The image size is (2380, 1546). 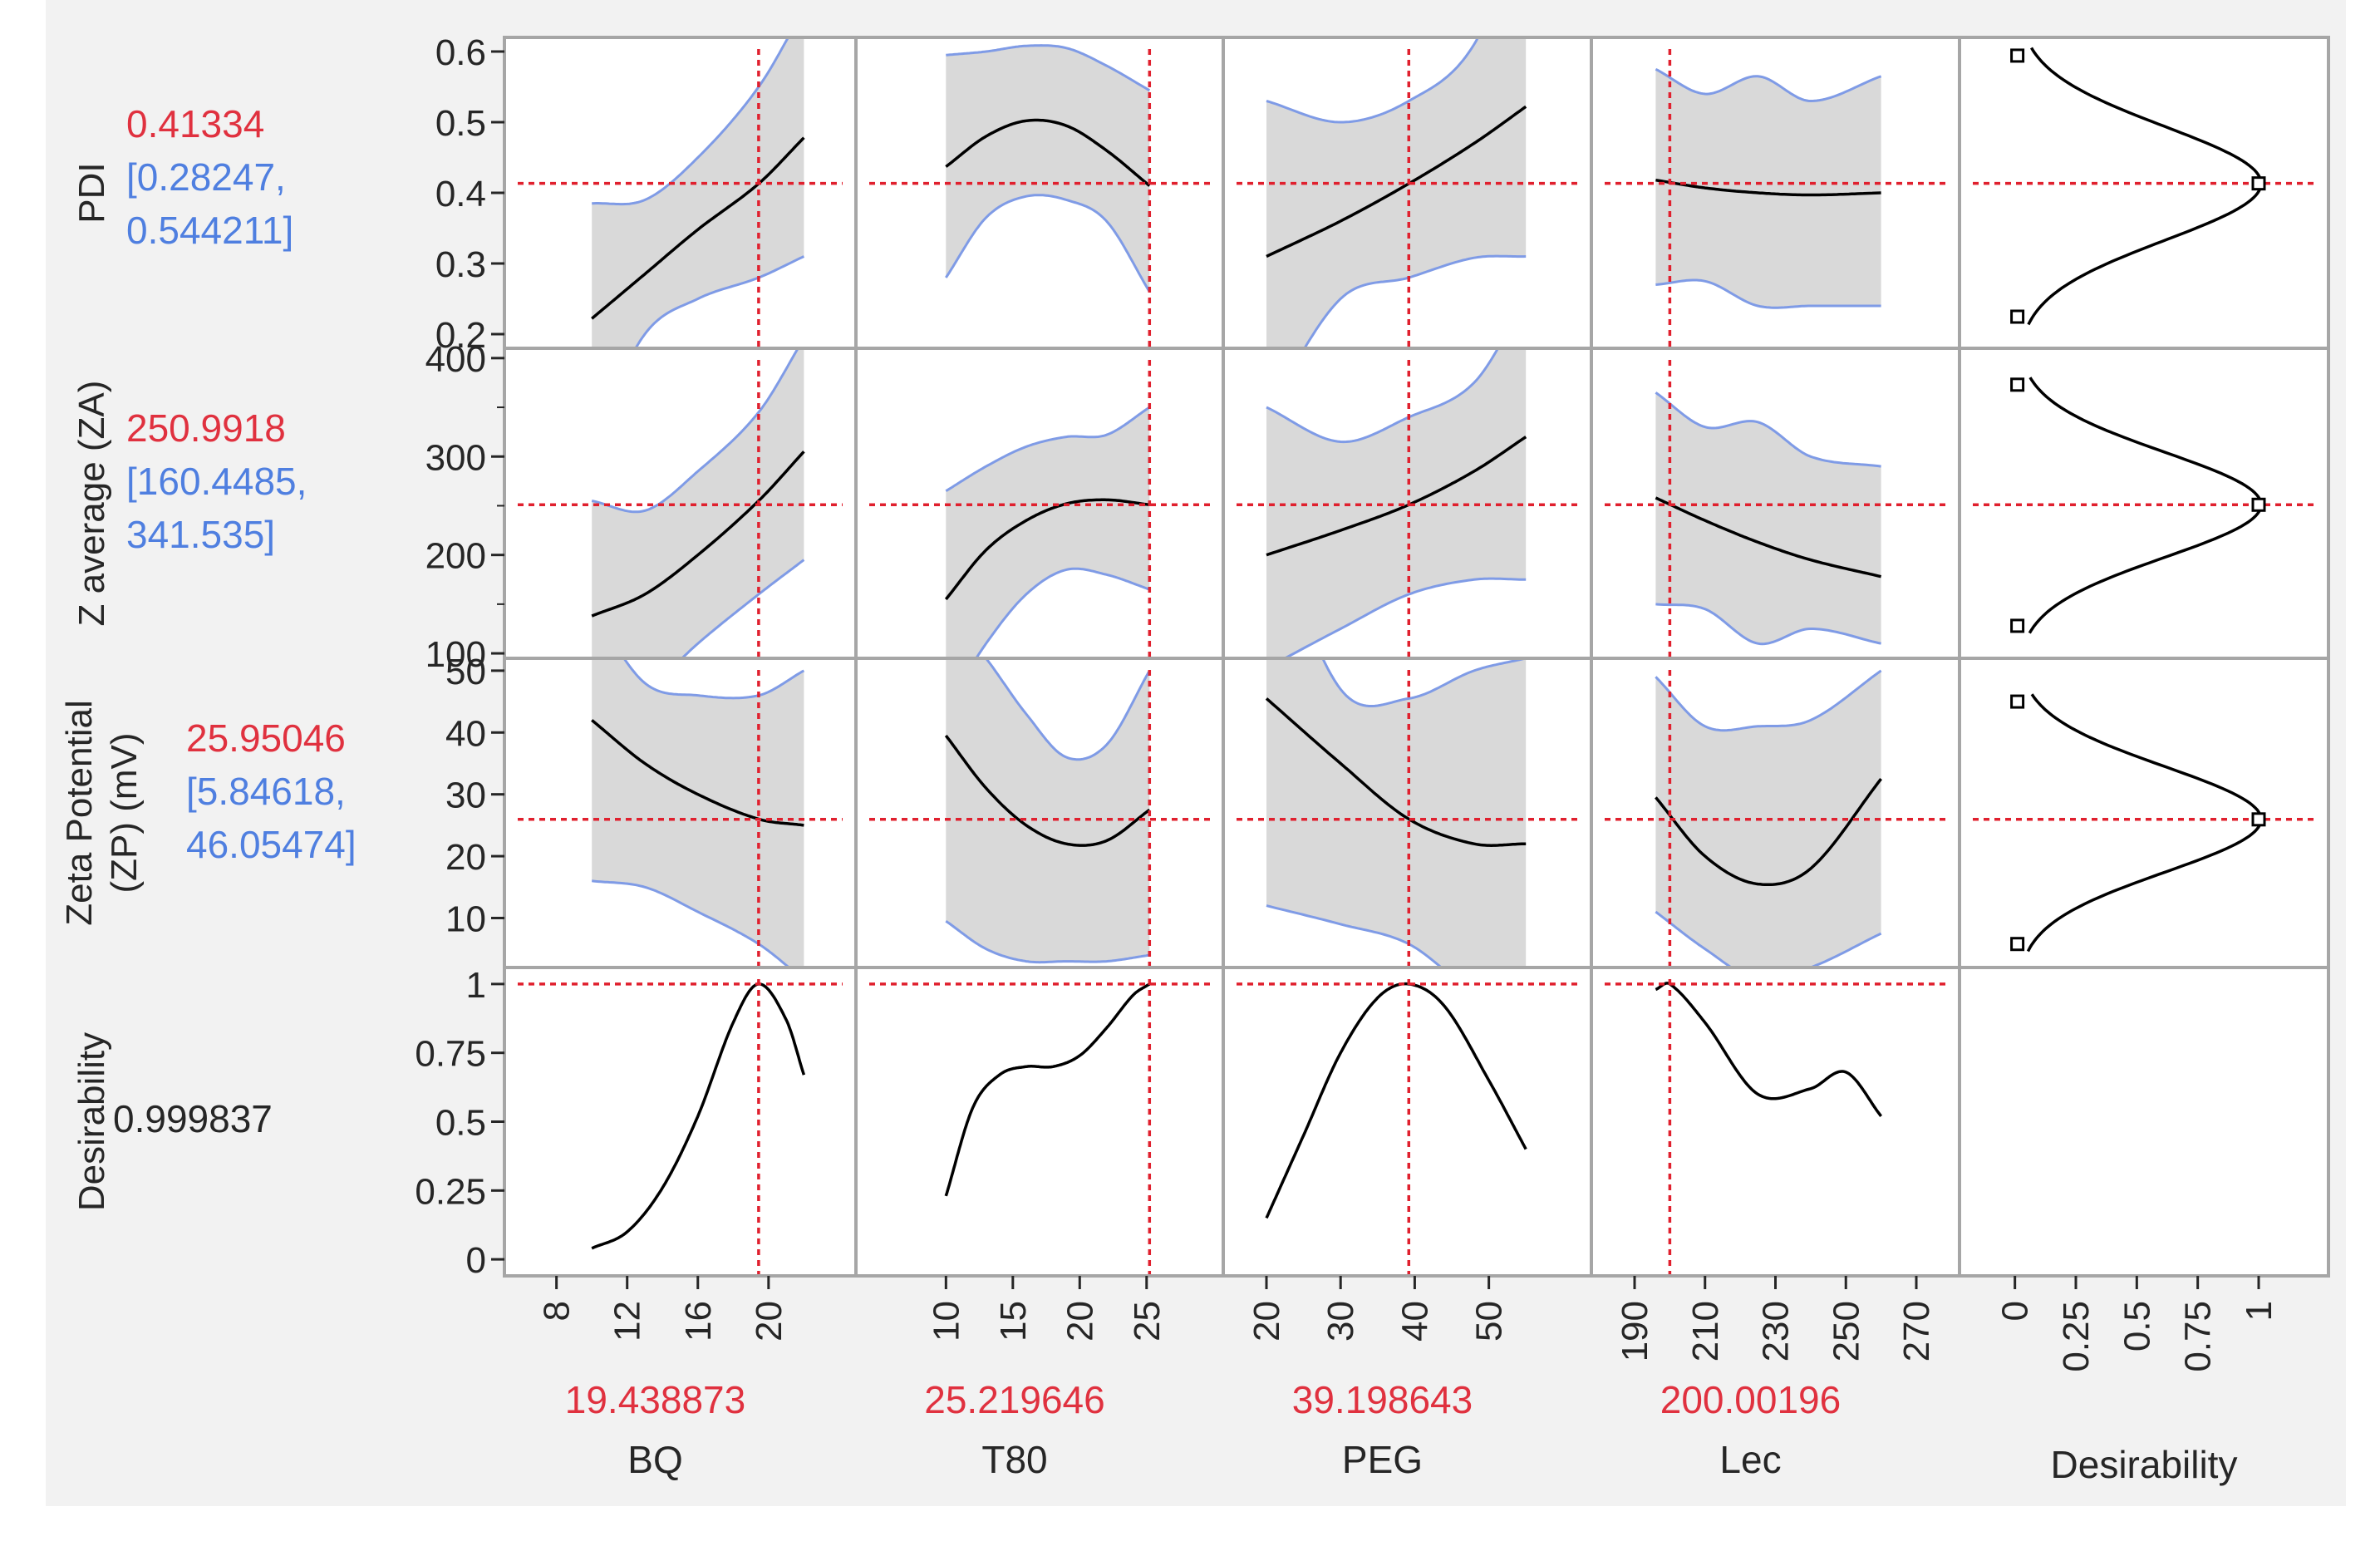 I want to click on y-tick-label: 50, so click(x=465, y=672).